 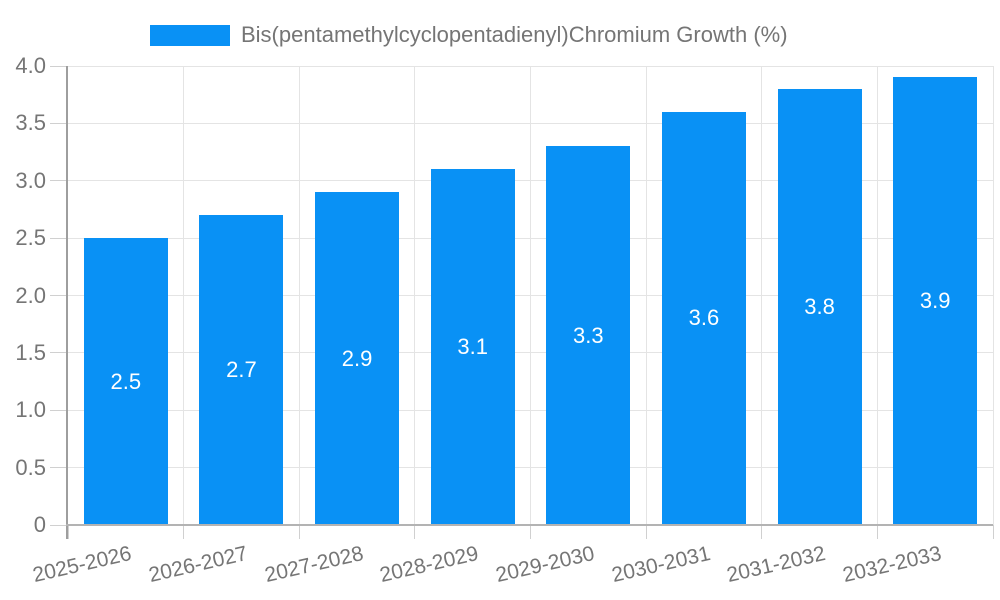 I want to click on y-tick-label: 3.5, so click(x=30, y=123).